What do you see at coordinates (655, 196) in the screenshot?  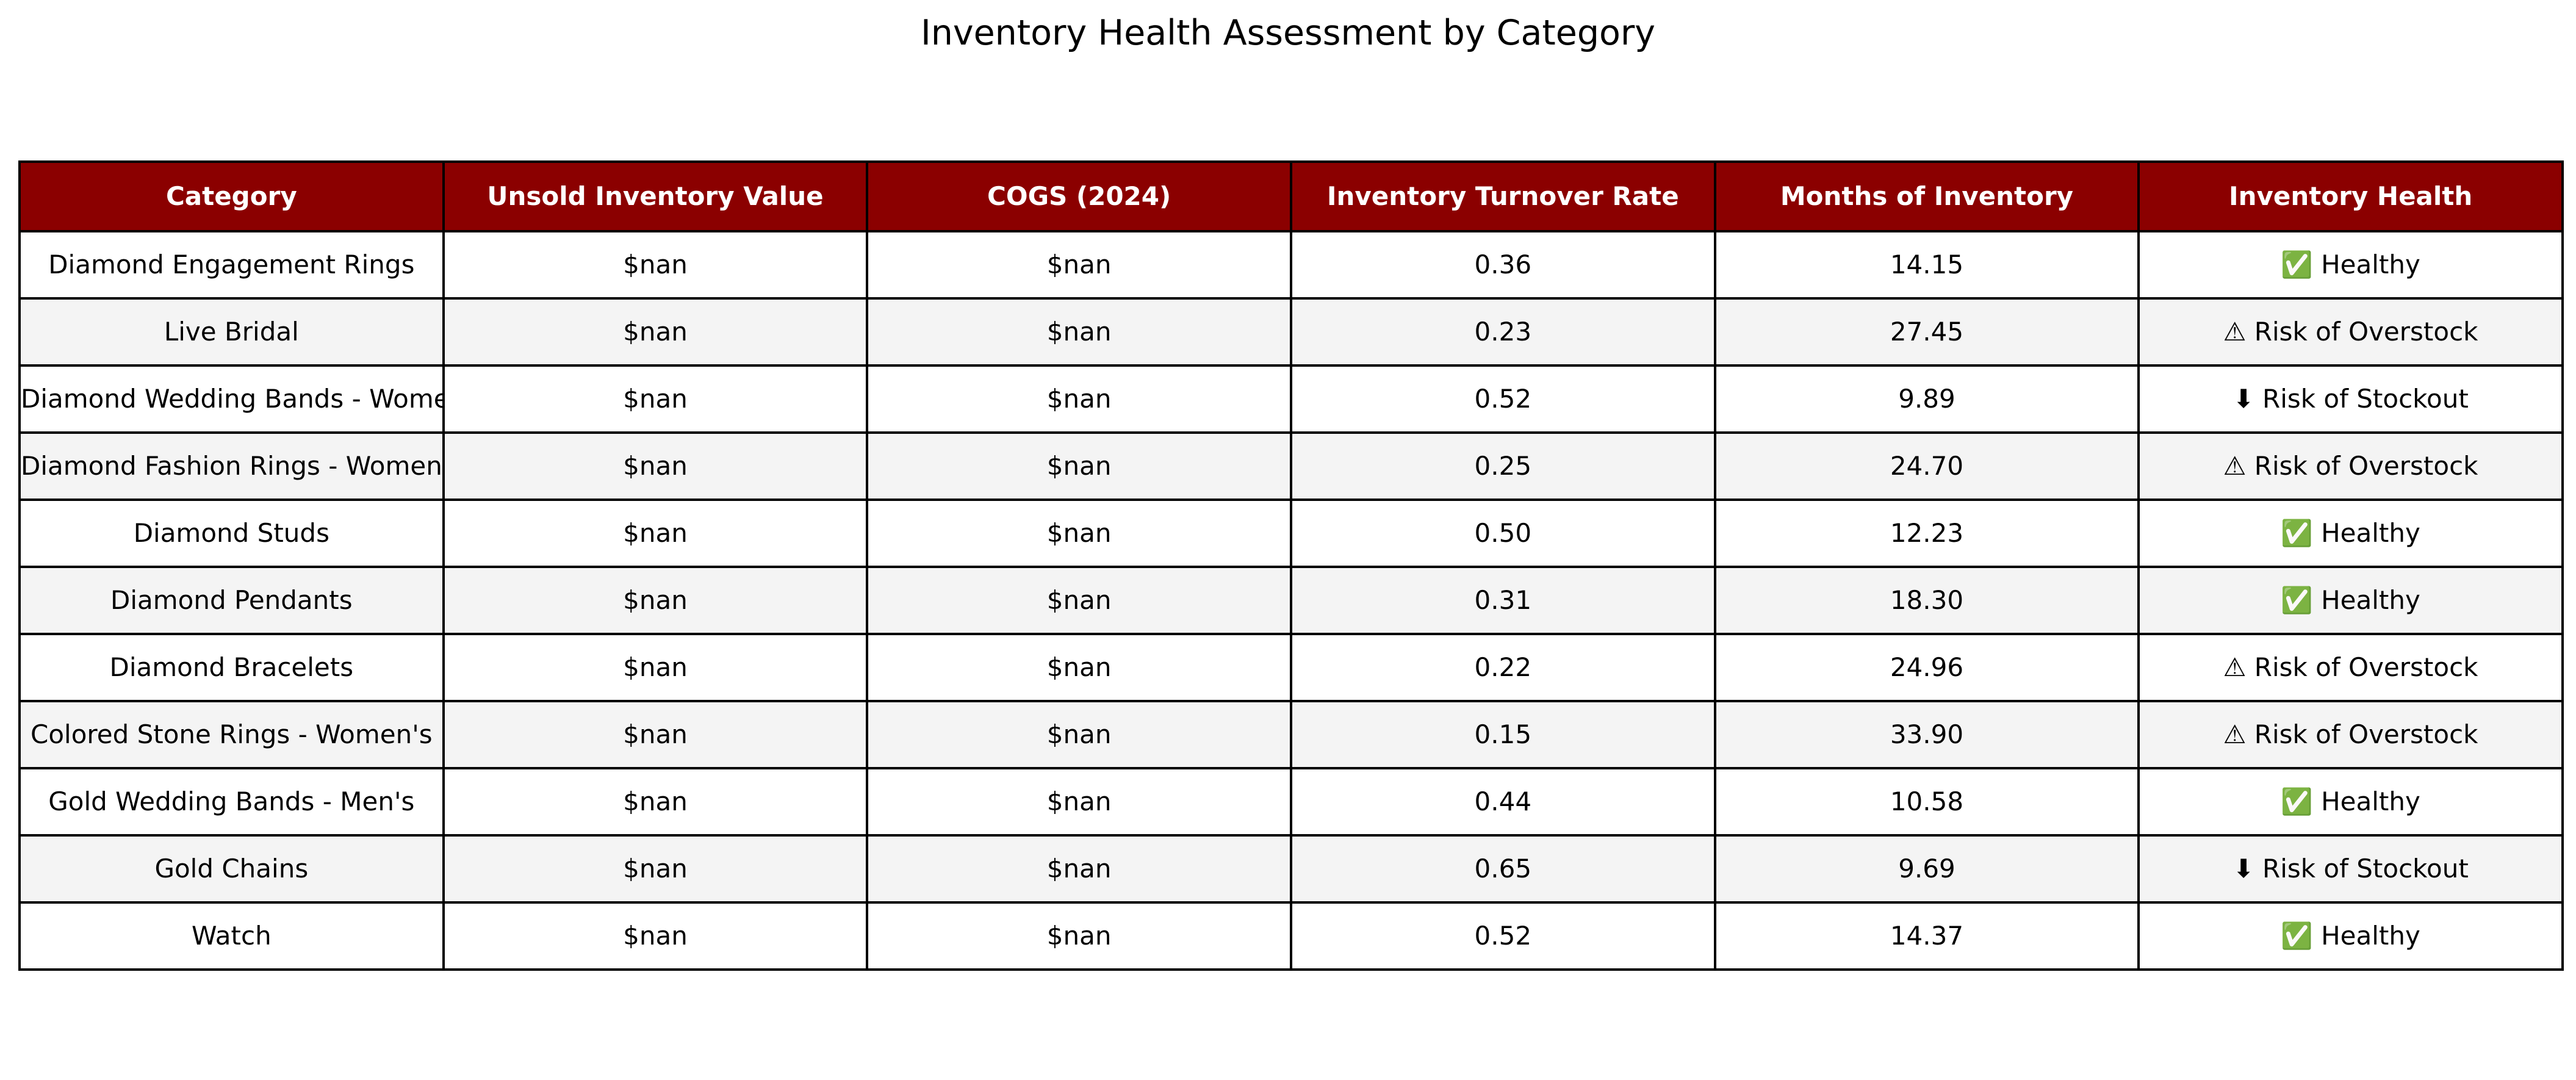 I see `column-header-unsold-inventory-value: Unsold Inventory Value` at bounding box center [655, 196].